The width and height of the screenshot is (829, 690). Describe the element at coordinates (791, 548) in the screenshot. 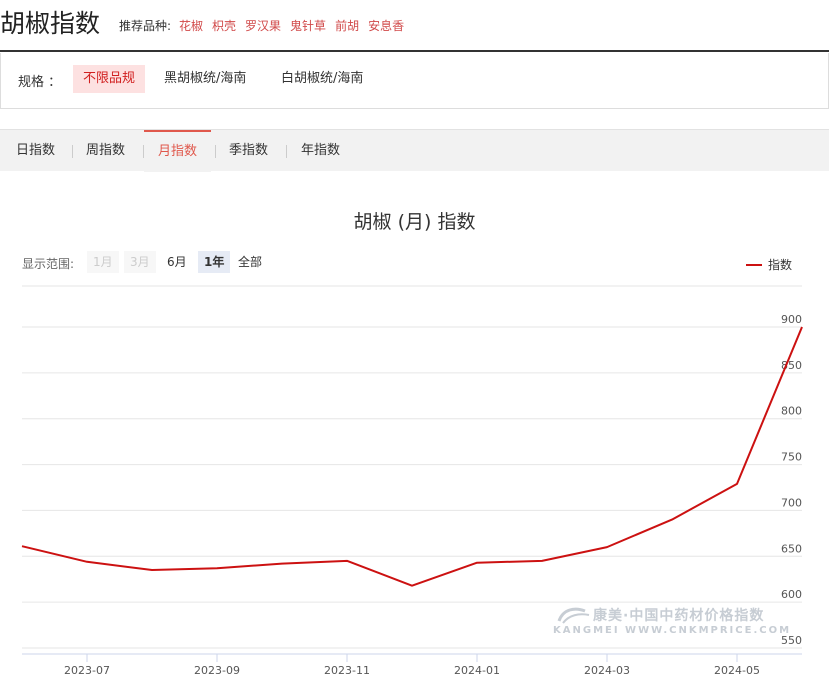

I see `y-tick-label: 650` at that location.